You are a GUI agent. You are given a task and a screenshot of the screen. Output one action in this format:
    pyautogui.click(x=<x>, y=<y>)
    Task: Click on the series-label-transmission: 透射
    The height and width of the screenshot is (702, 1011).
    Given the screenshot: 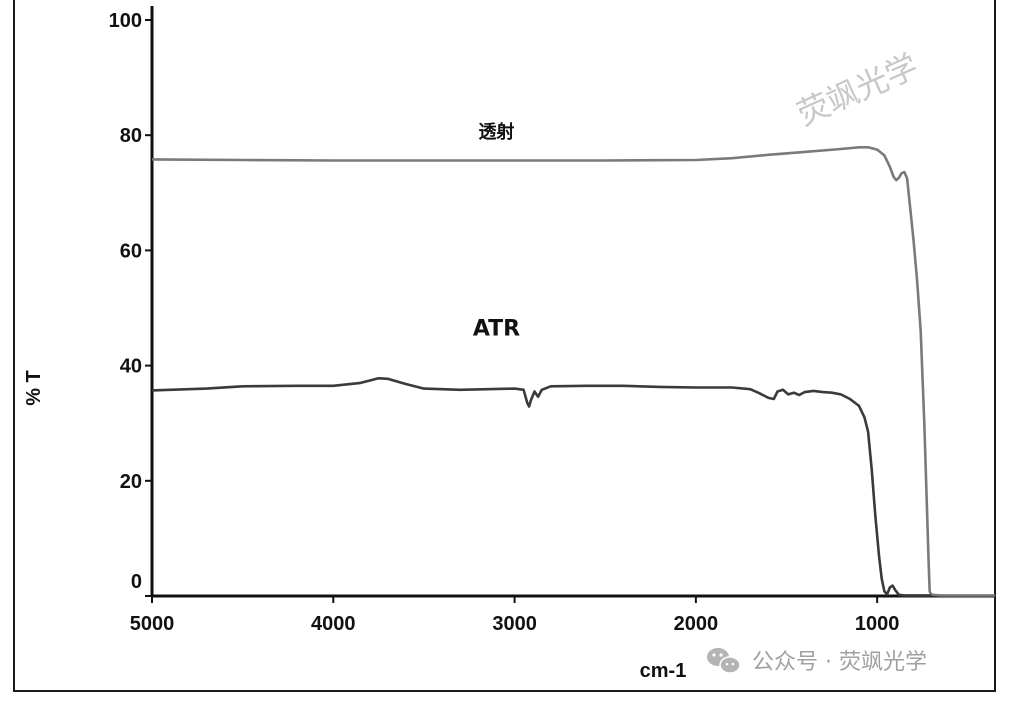 What is the action you would take?
    pyautogui.click(x=496, y=132)
    